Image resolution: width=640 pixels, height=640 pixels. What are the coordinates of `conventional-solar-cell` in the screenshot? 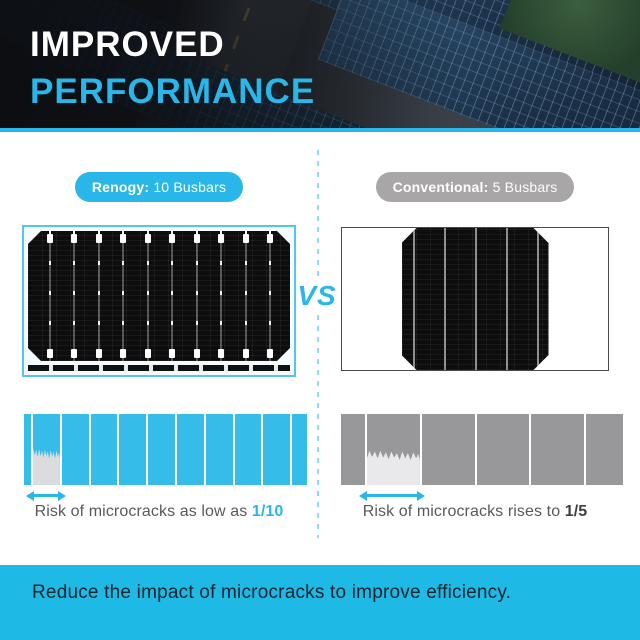 It's located at (475, 299).